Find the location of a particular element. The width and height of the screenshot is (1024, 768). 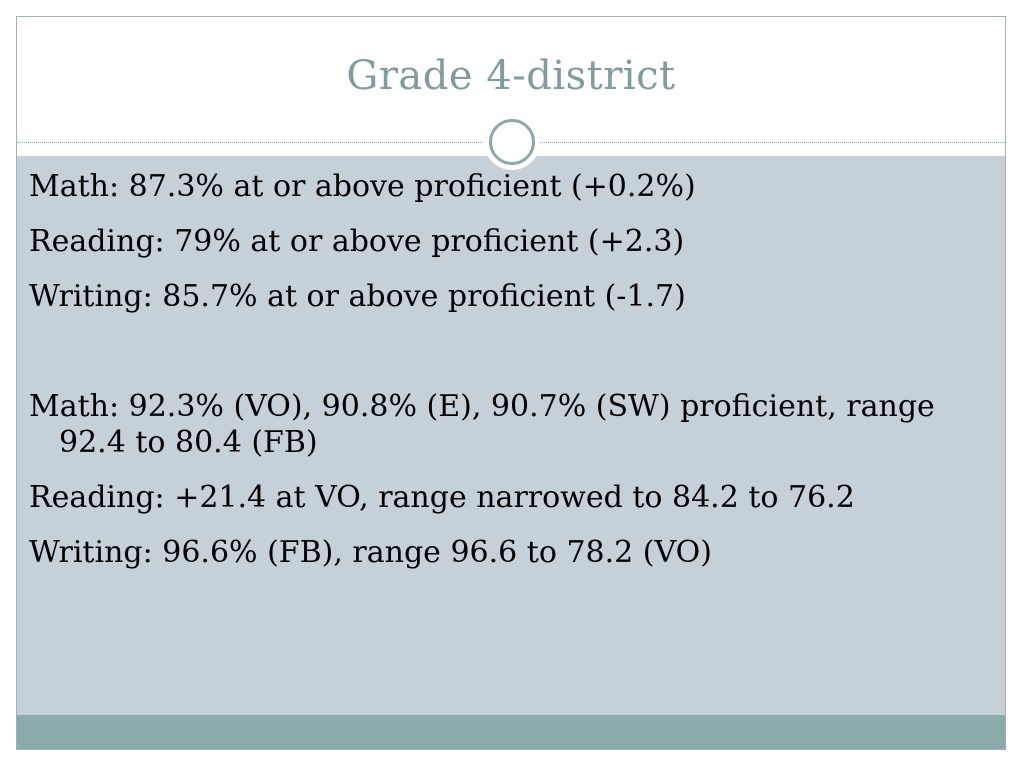

footer-band is located at coordinates (511, 732).